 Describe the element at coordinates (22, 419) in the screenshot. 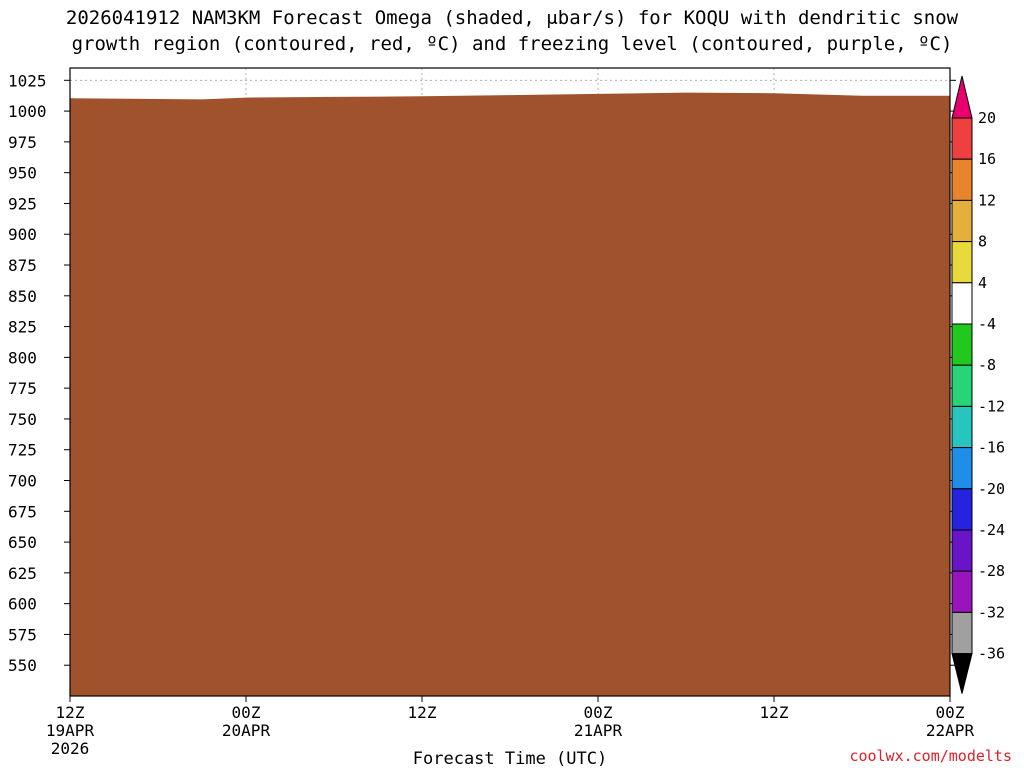

I see `y-tick-label: 750` at that location.